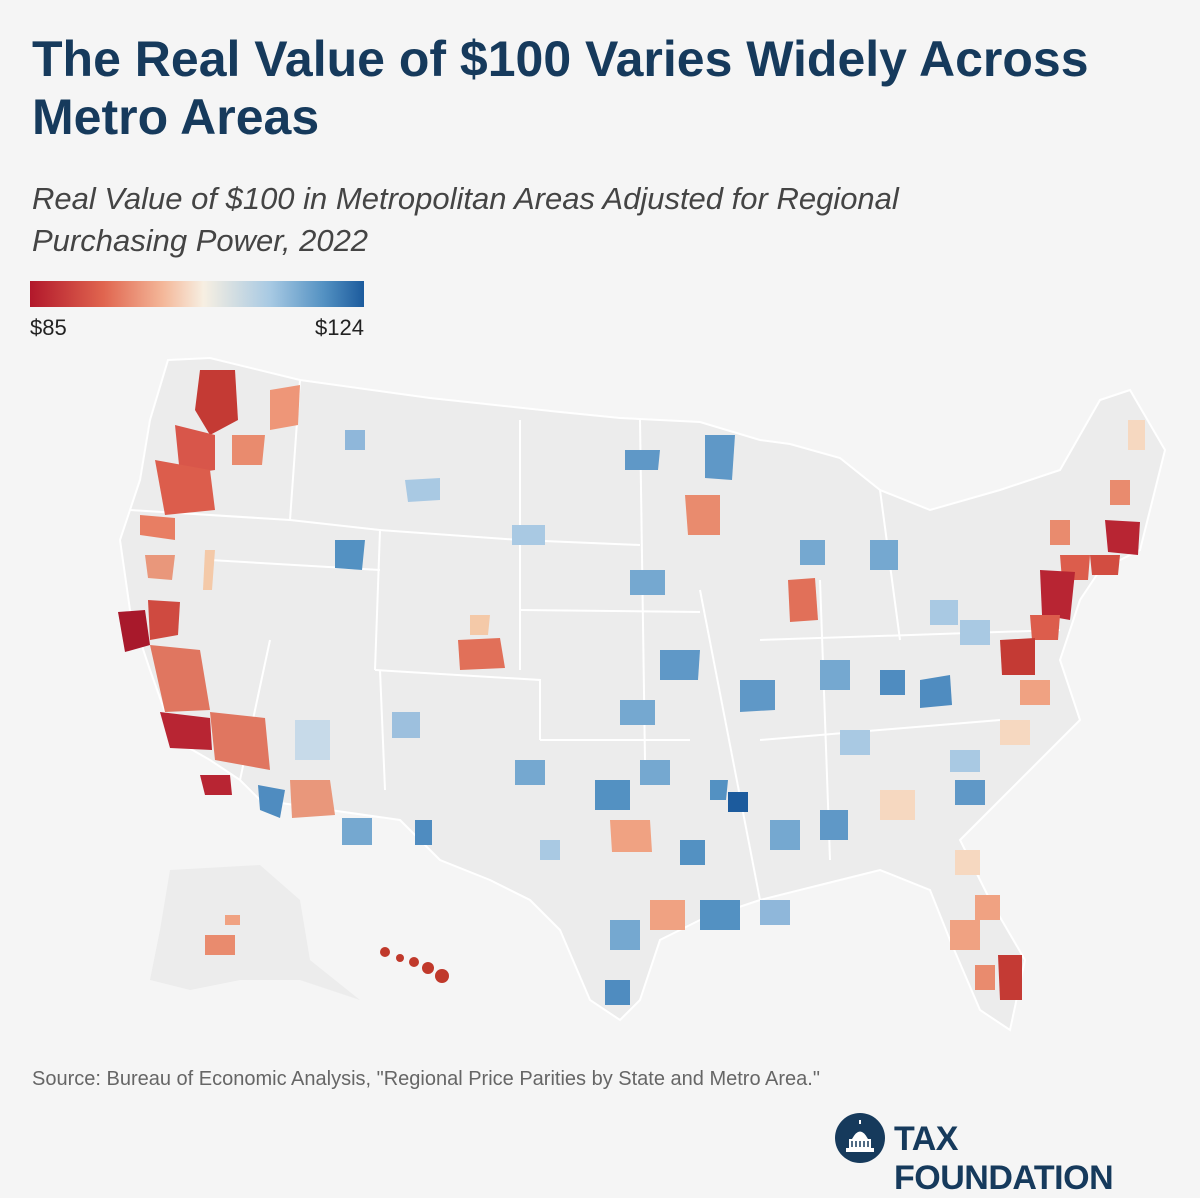 This screenshot has width=1200, height=1198. I want to click on metro-charlotte, so click(965, 761).